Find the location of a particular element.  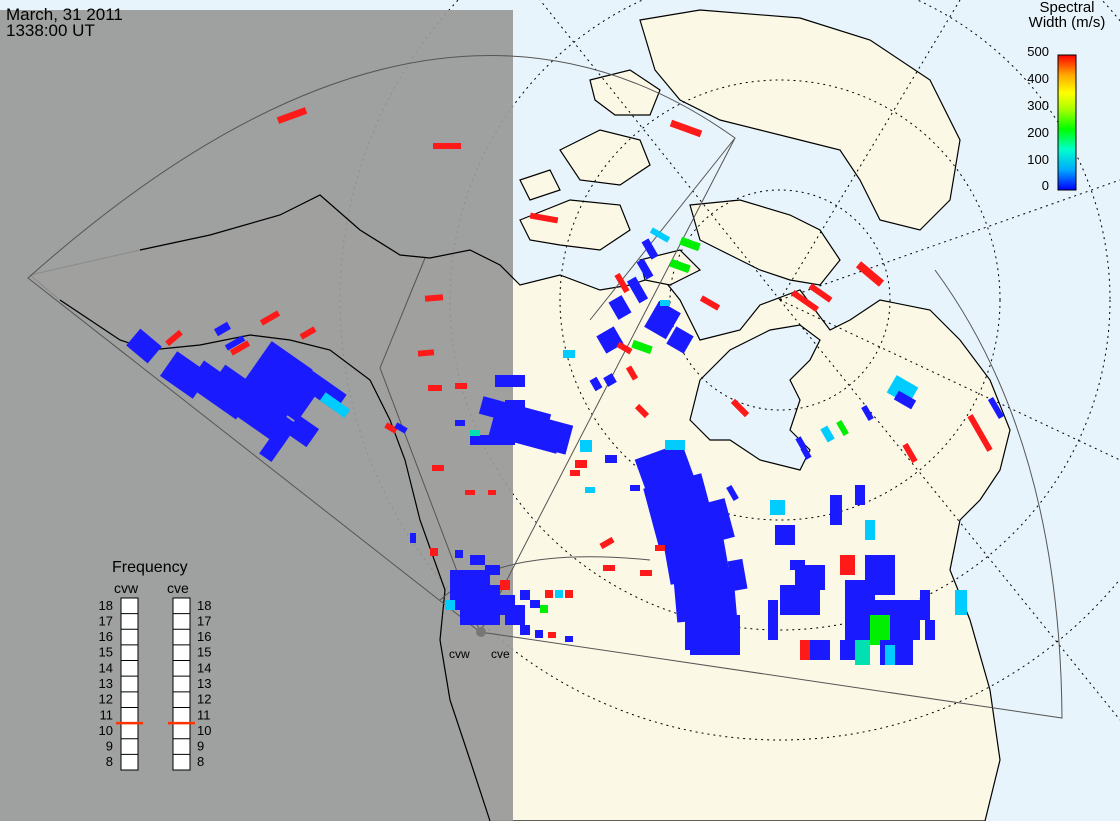

colorbar-tick: 300 is located at coordinates (1038, 105).